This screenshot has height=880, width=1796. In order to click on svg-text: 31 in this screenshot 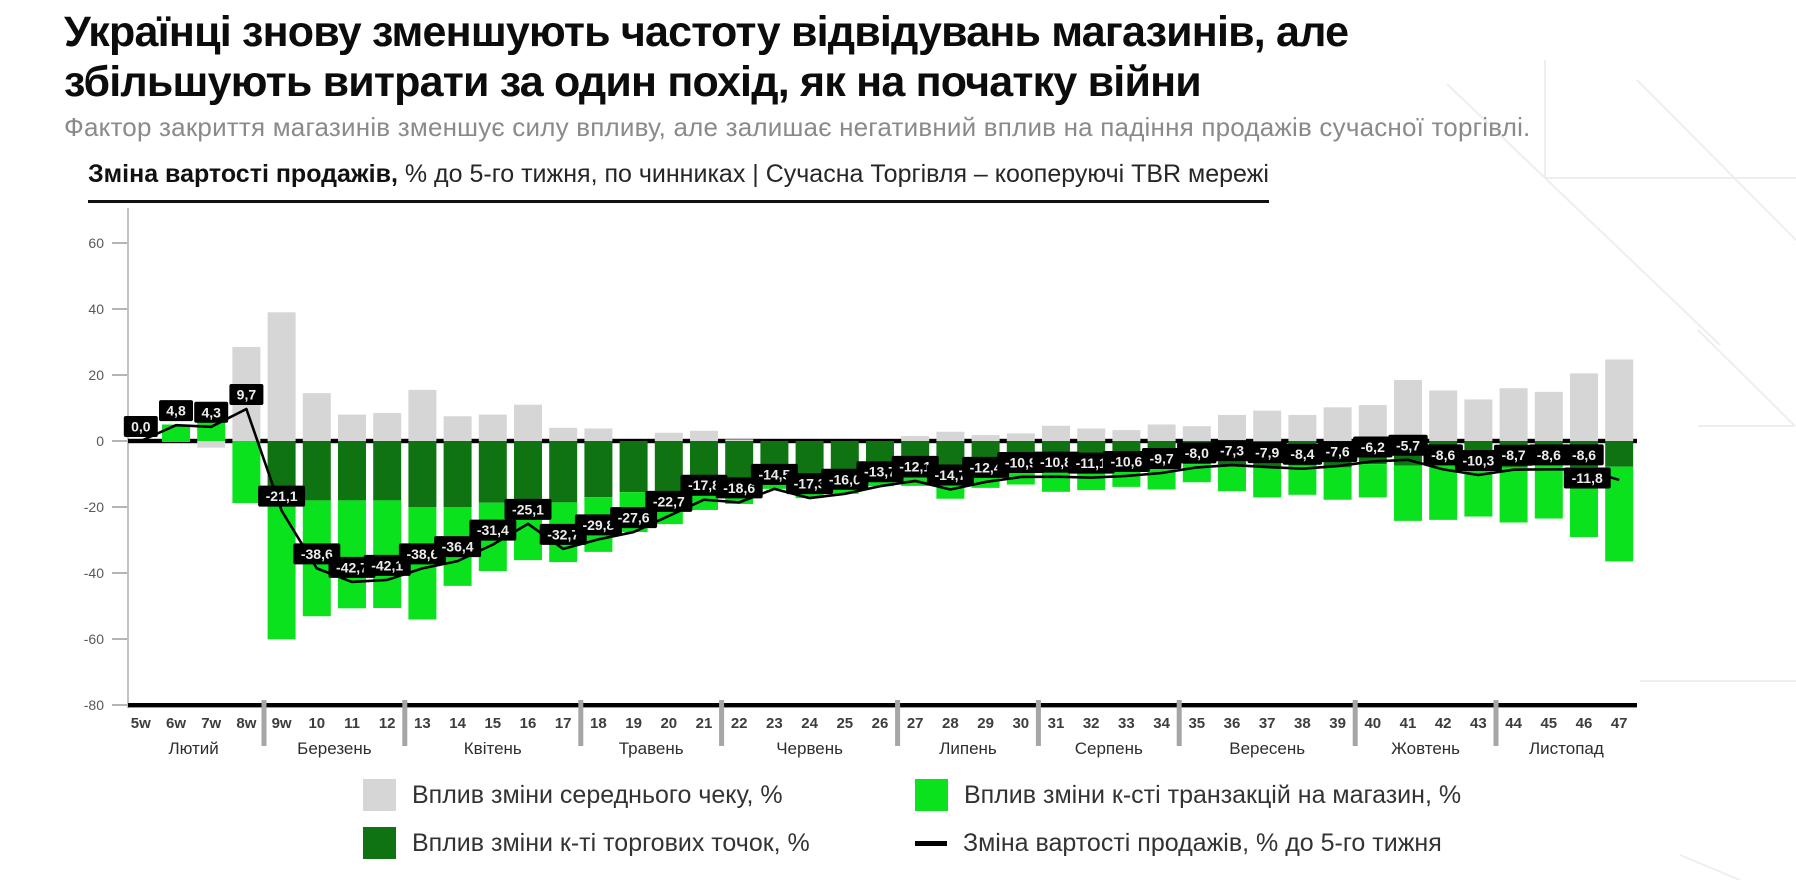, I will do `click(1056, 723)`.